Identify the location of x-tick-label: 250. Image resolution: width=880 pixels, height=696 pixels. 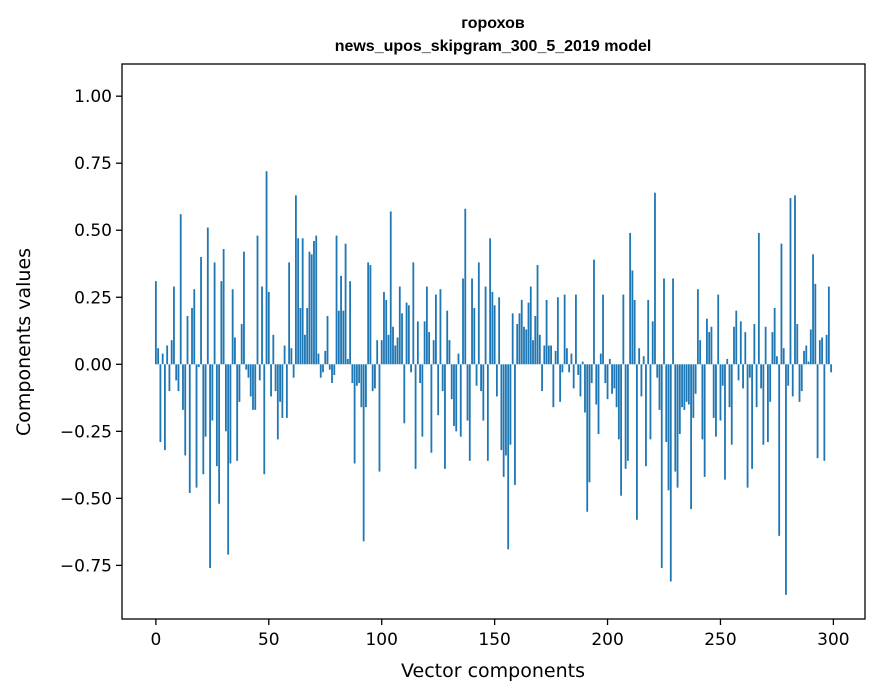
(720, 640).